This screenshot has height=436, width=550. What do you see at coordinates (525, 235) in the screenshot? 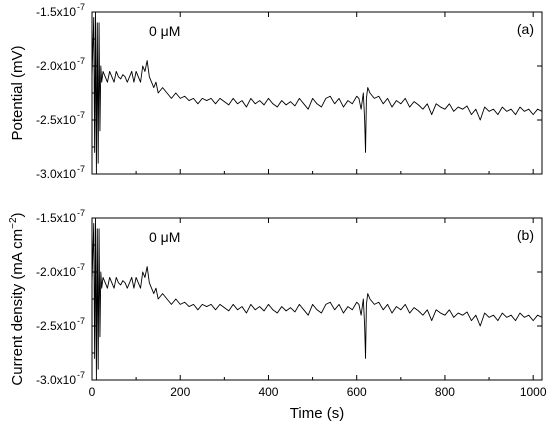
I see `panel-label: (b)` at bounding box center [525, 235].